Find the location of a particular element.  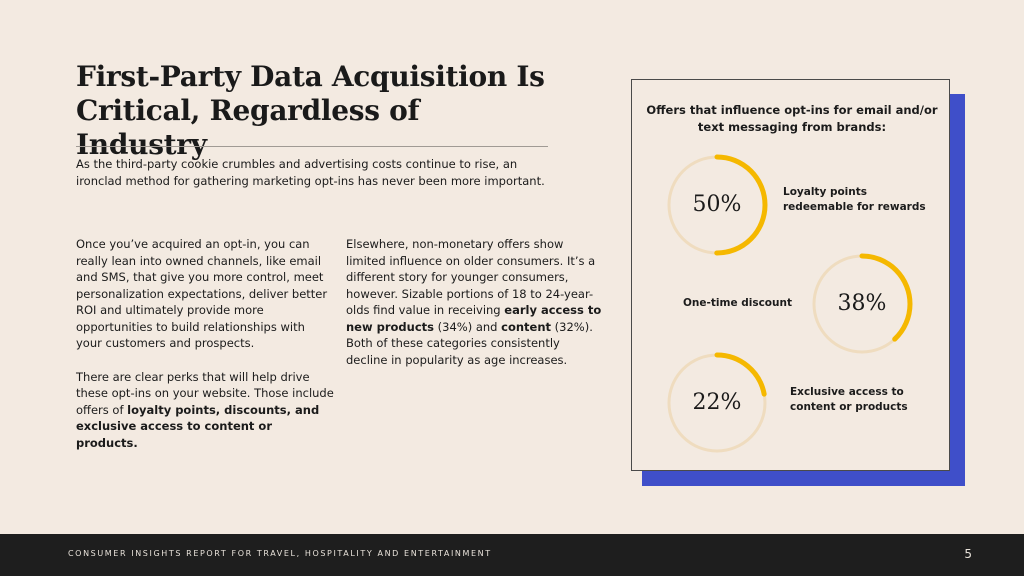

offer-percent: 50% is located at coordinates (717, 204).